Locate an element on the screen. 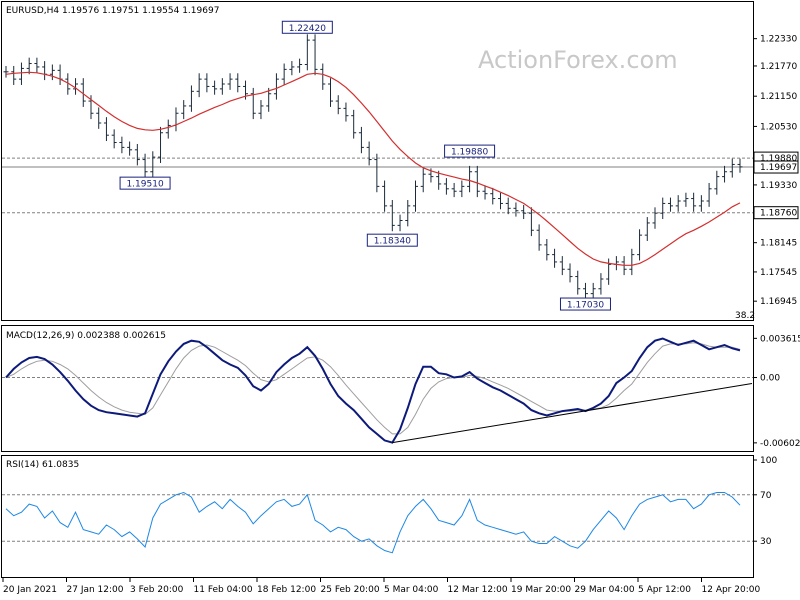 This screenshot has height=600, width=800. x-tick-label: 19 Mar 20:00 is located at coordinates (540, 586).